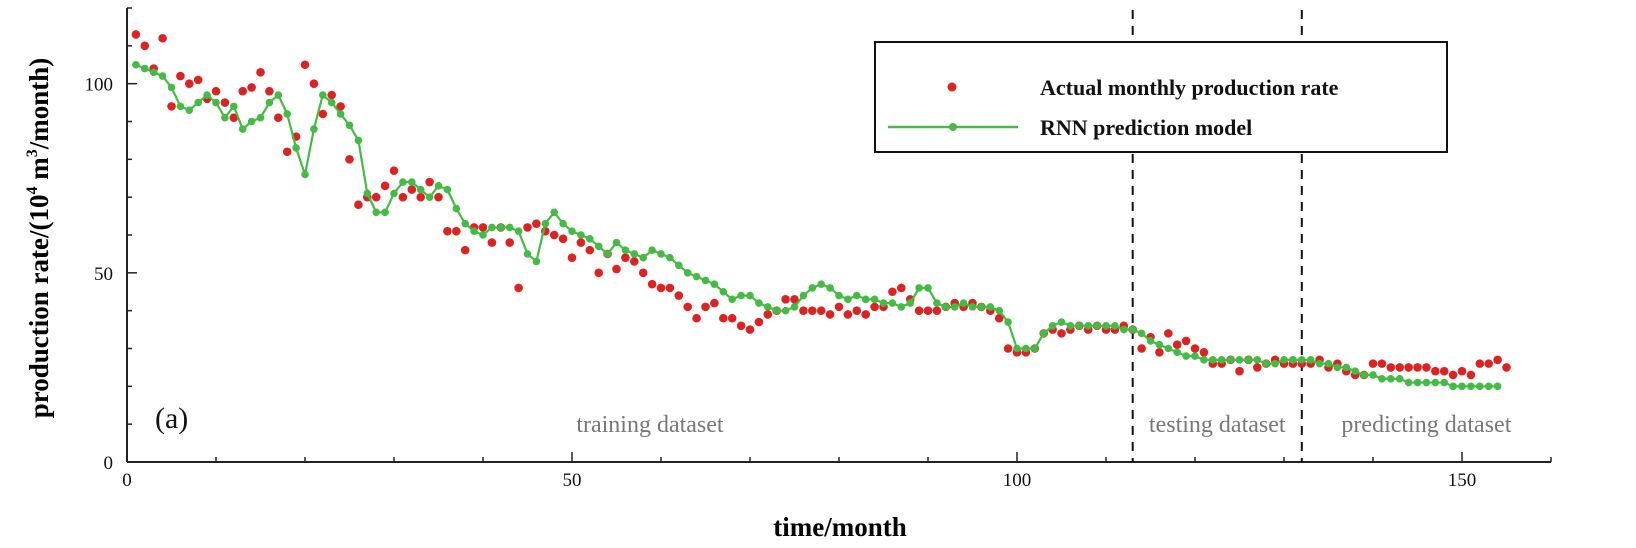 The height and width of the screenshot is (548, 1636). What do you see at coordinates (650, 425) in the screenshot?
I see `region-label-1: training dataset` at bounding box center [650, 425].